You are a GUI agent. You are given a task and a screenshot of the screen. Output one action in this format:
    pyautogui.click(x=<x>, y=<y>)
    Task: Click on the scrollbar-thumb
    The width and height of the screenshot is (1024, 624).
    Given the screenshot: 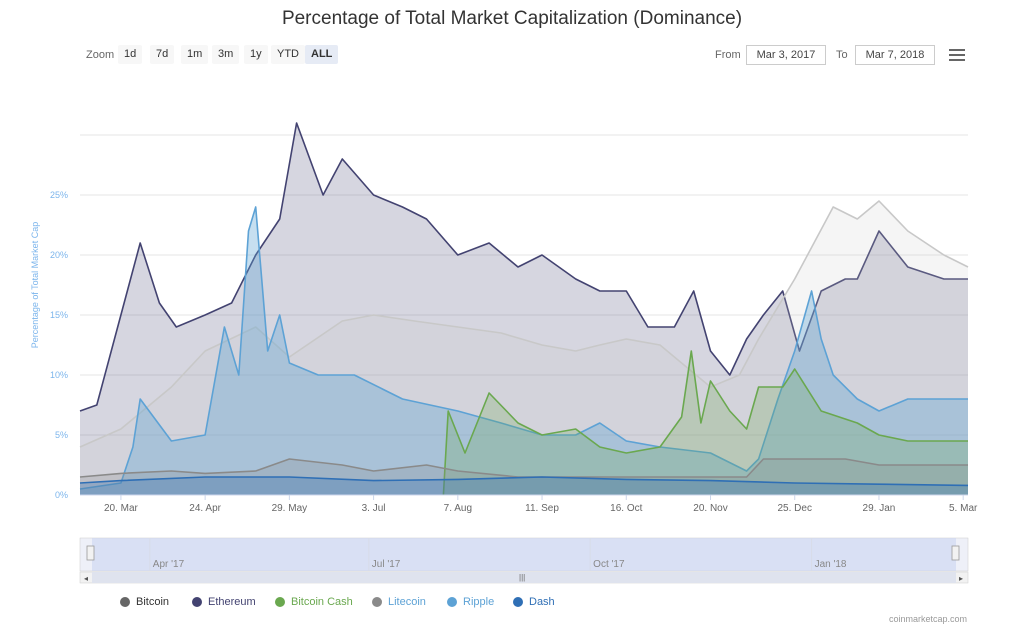 What is the action you would take?
    pyautogui.click(x=524, y=577)
    